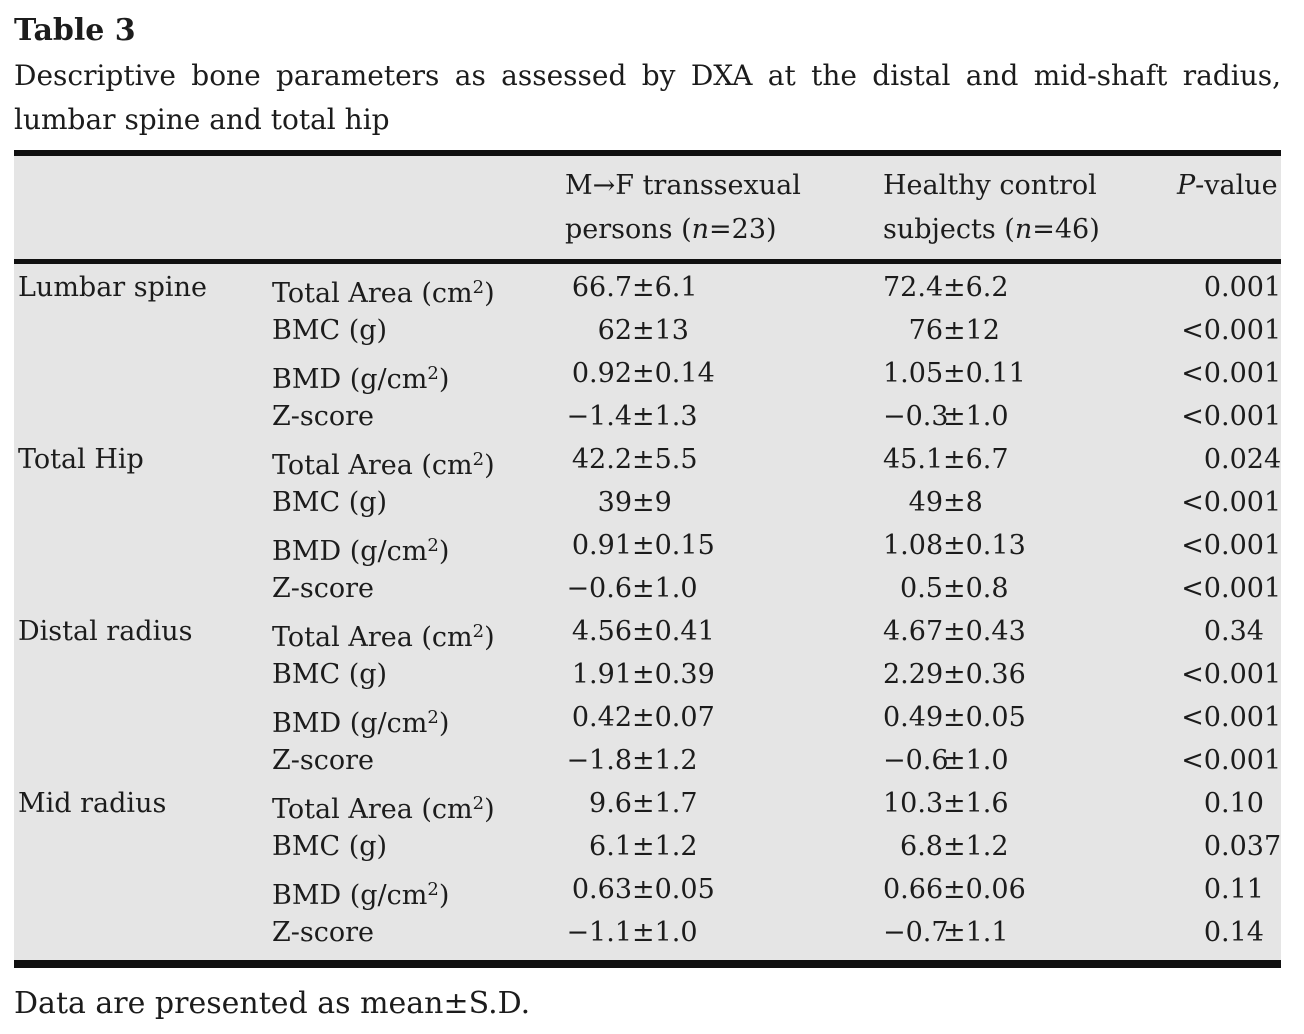 The height and width of the screenshot is (1034, 1304). I want to click on sd-value: 6.1, so click(676, 287).